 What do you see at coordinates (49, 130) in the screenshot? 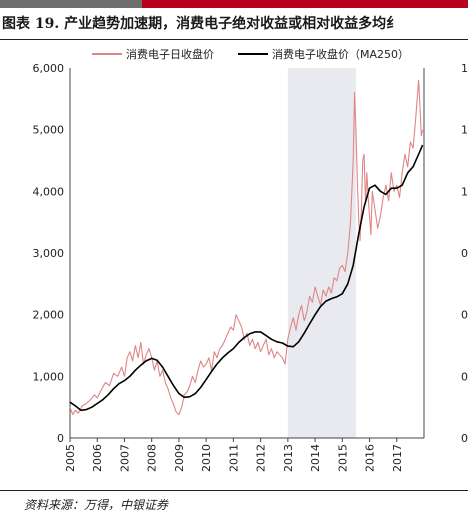
I see `y-tick-label: 5,000` at bounding box center [49, 130].